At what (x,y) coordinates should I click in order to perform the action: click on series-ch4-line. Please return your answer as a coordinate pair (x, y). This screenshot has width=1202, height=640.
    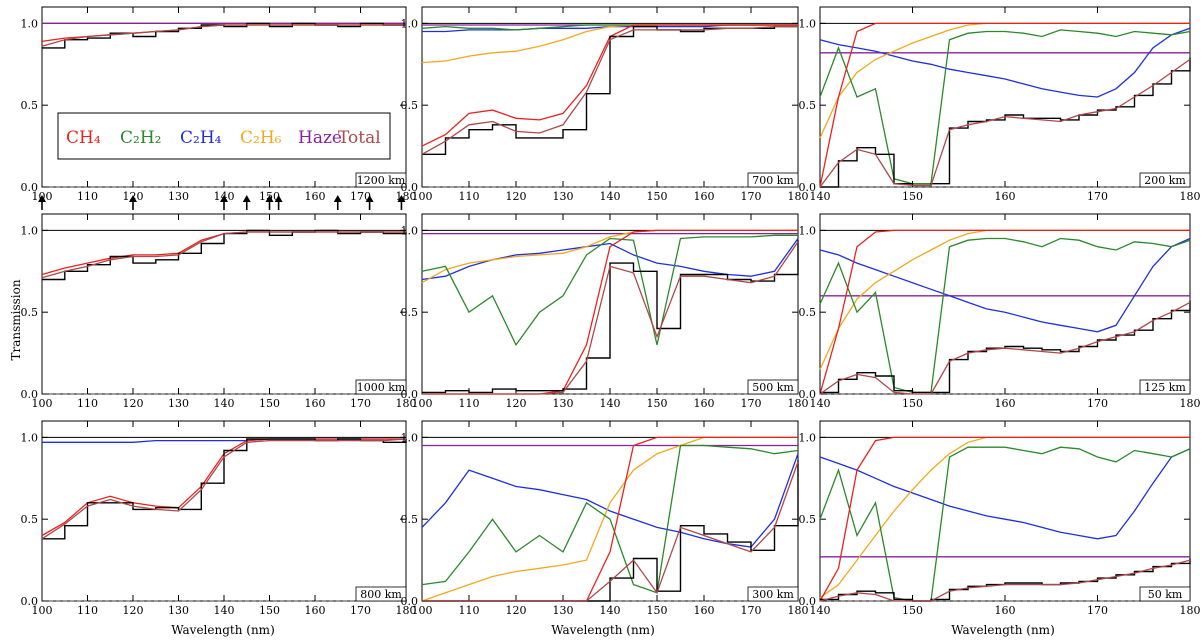
    Looking at the image, I should click on (1004, 105).